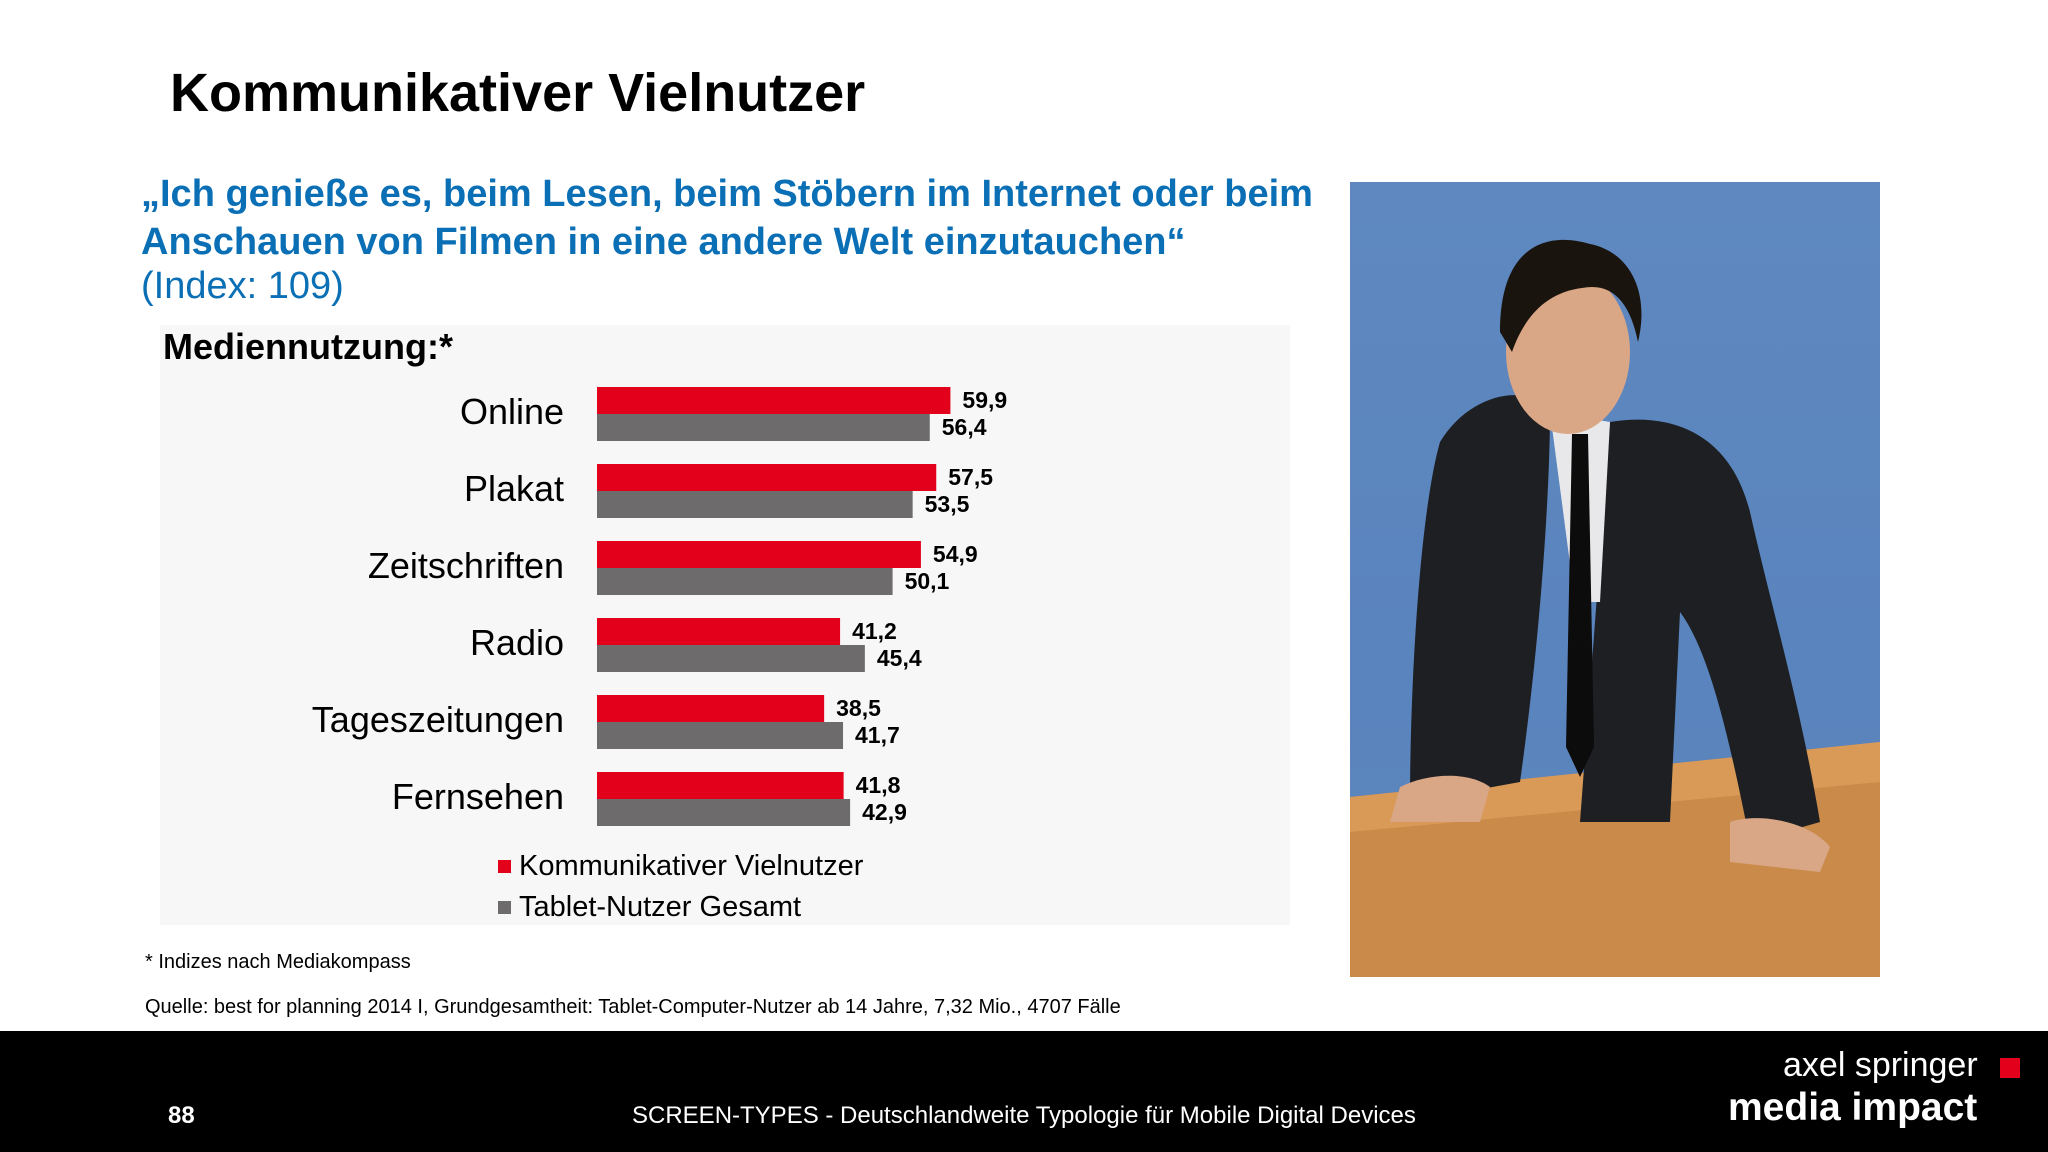 The width and height of the screenshot is (2048, 1152). Describe the element at coordinates (308, 346) in the screenshot. I see `chart-title: Mediennutzung:*` at that location.